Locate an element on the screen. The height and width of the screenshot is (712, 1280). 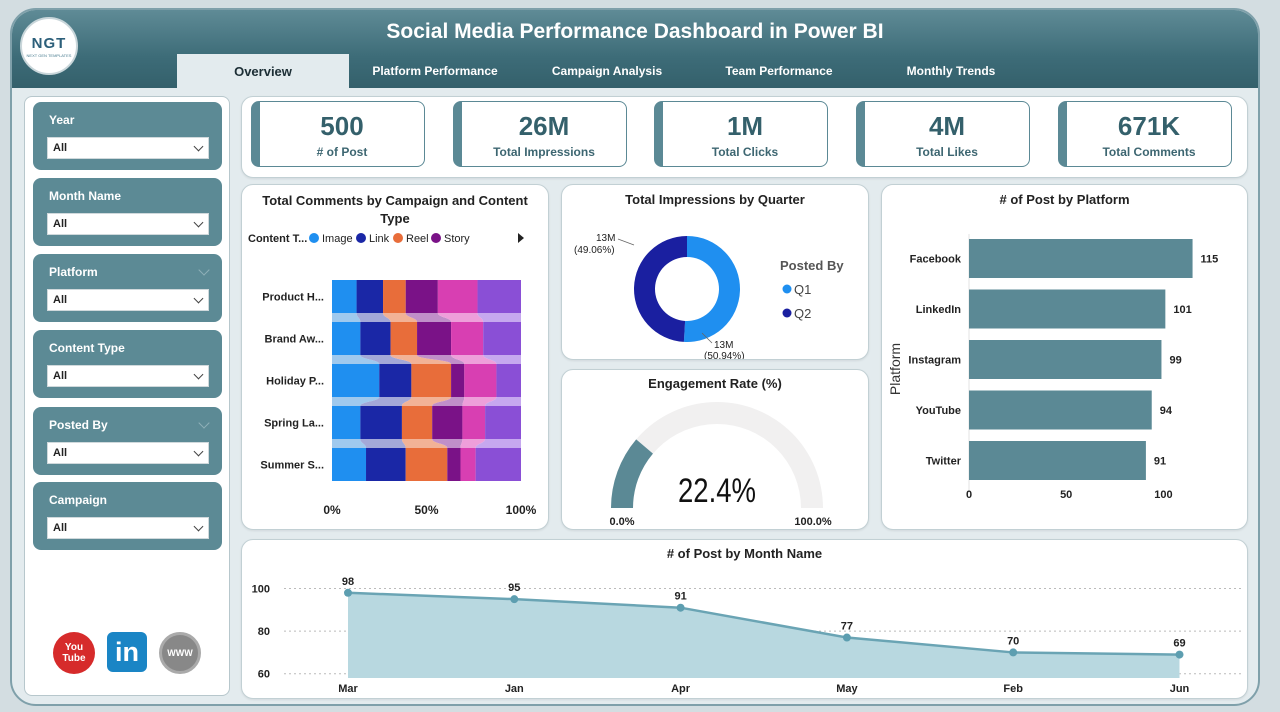
content-type-dropdown: All is located at coordinates (128, 376).